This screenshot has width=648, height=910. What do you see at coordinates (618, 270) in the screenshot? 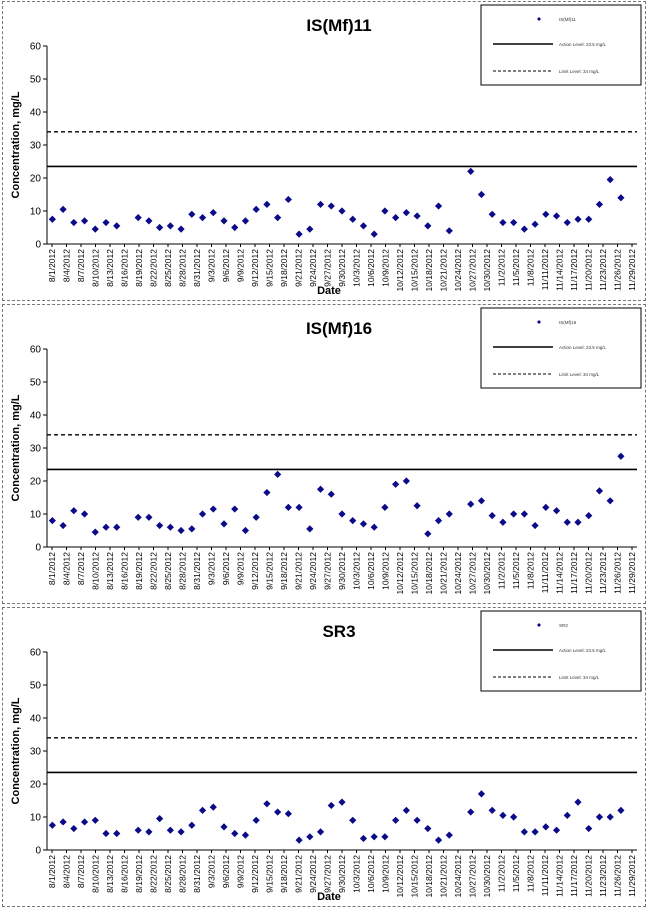
I see `x-tick-label: 11/26/2012` at bounding box center [618, 270].